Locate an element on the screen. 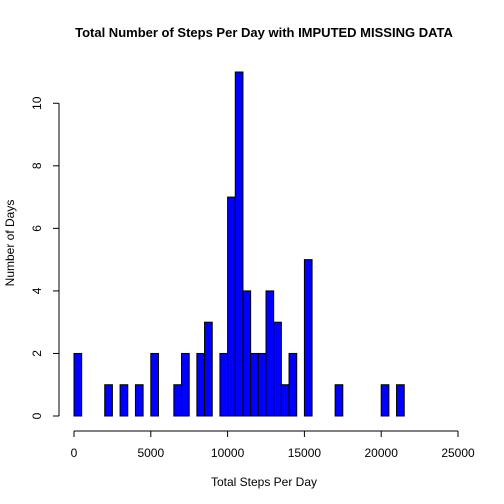  x-axis-label: Total Steps Per Day is located at coordinates (264, 482).